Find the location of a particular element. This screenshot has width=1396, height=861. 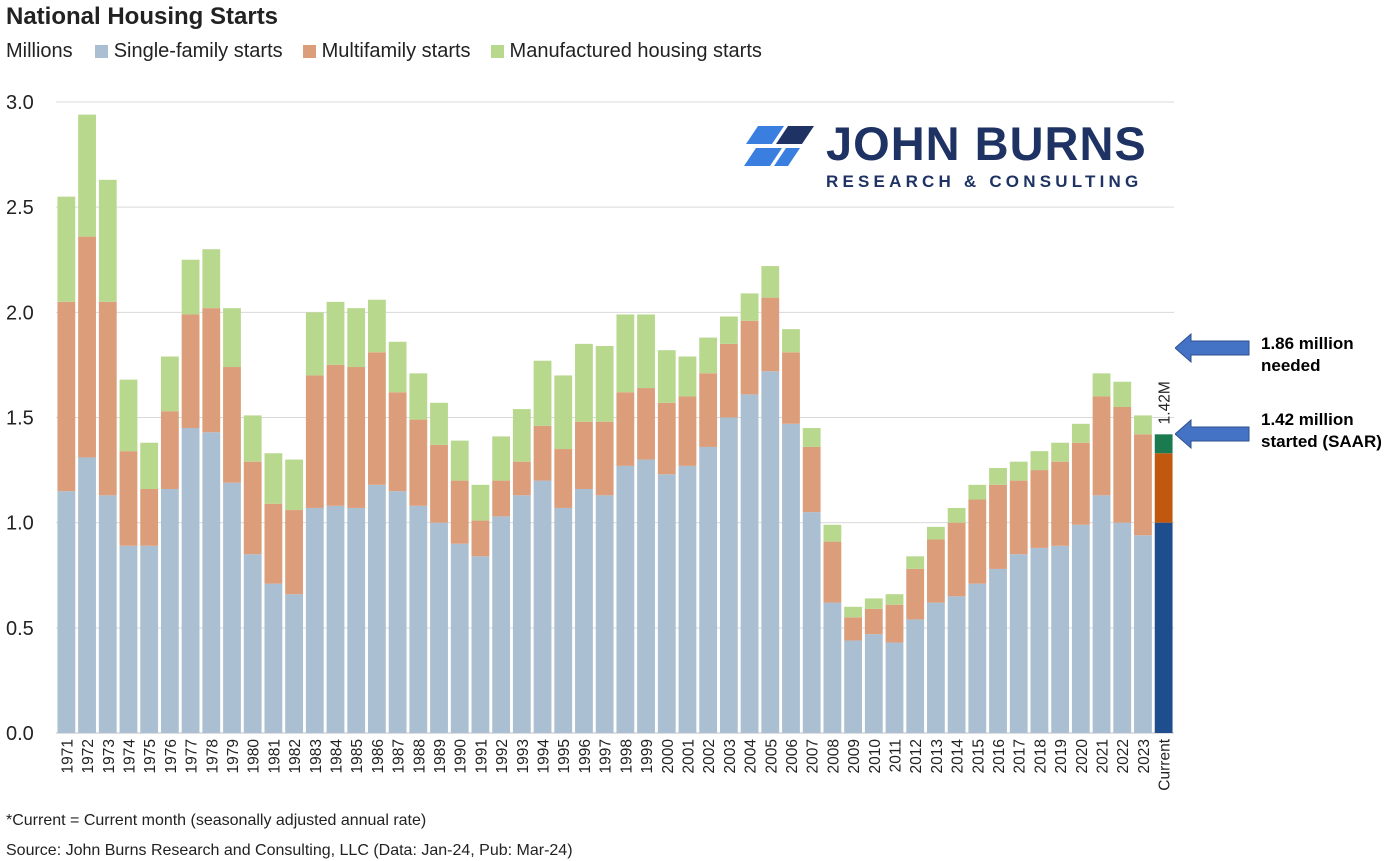

bar-manufactured-2021 is located at coordinates (1101, 385).